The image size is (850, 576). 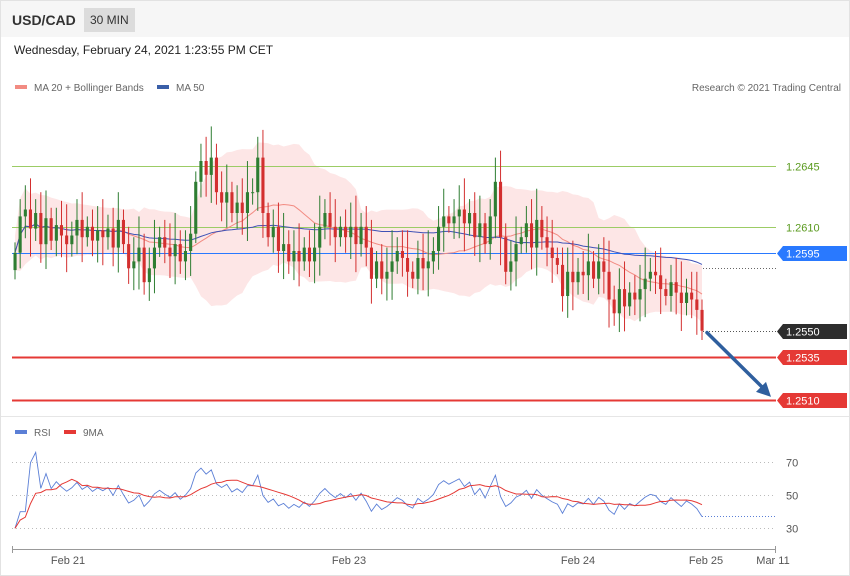 I want to click on rsi9-legend-swatch, so click(x=70, y=432).